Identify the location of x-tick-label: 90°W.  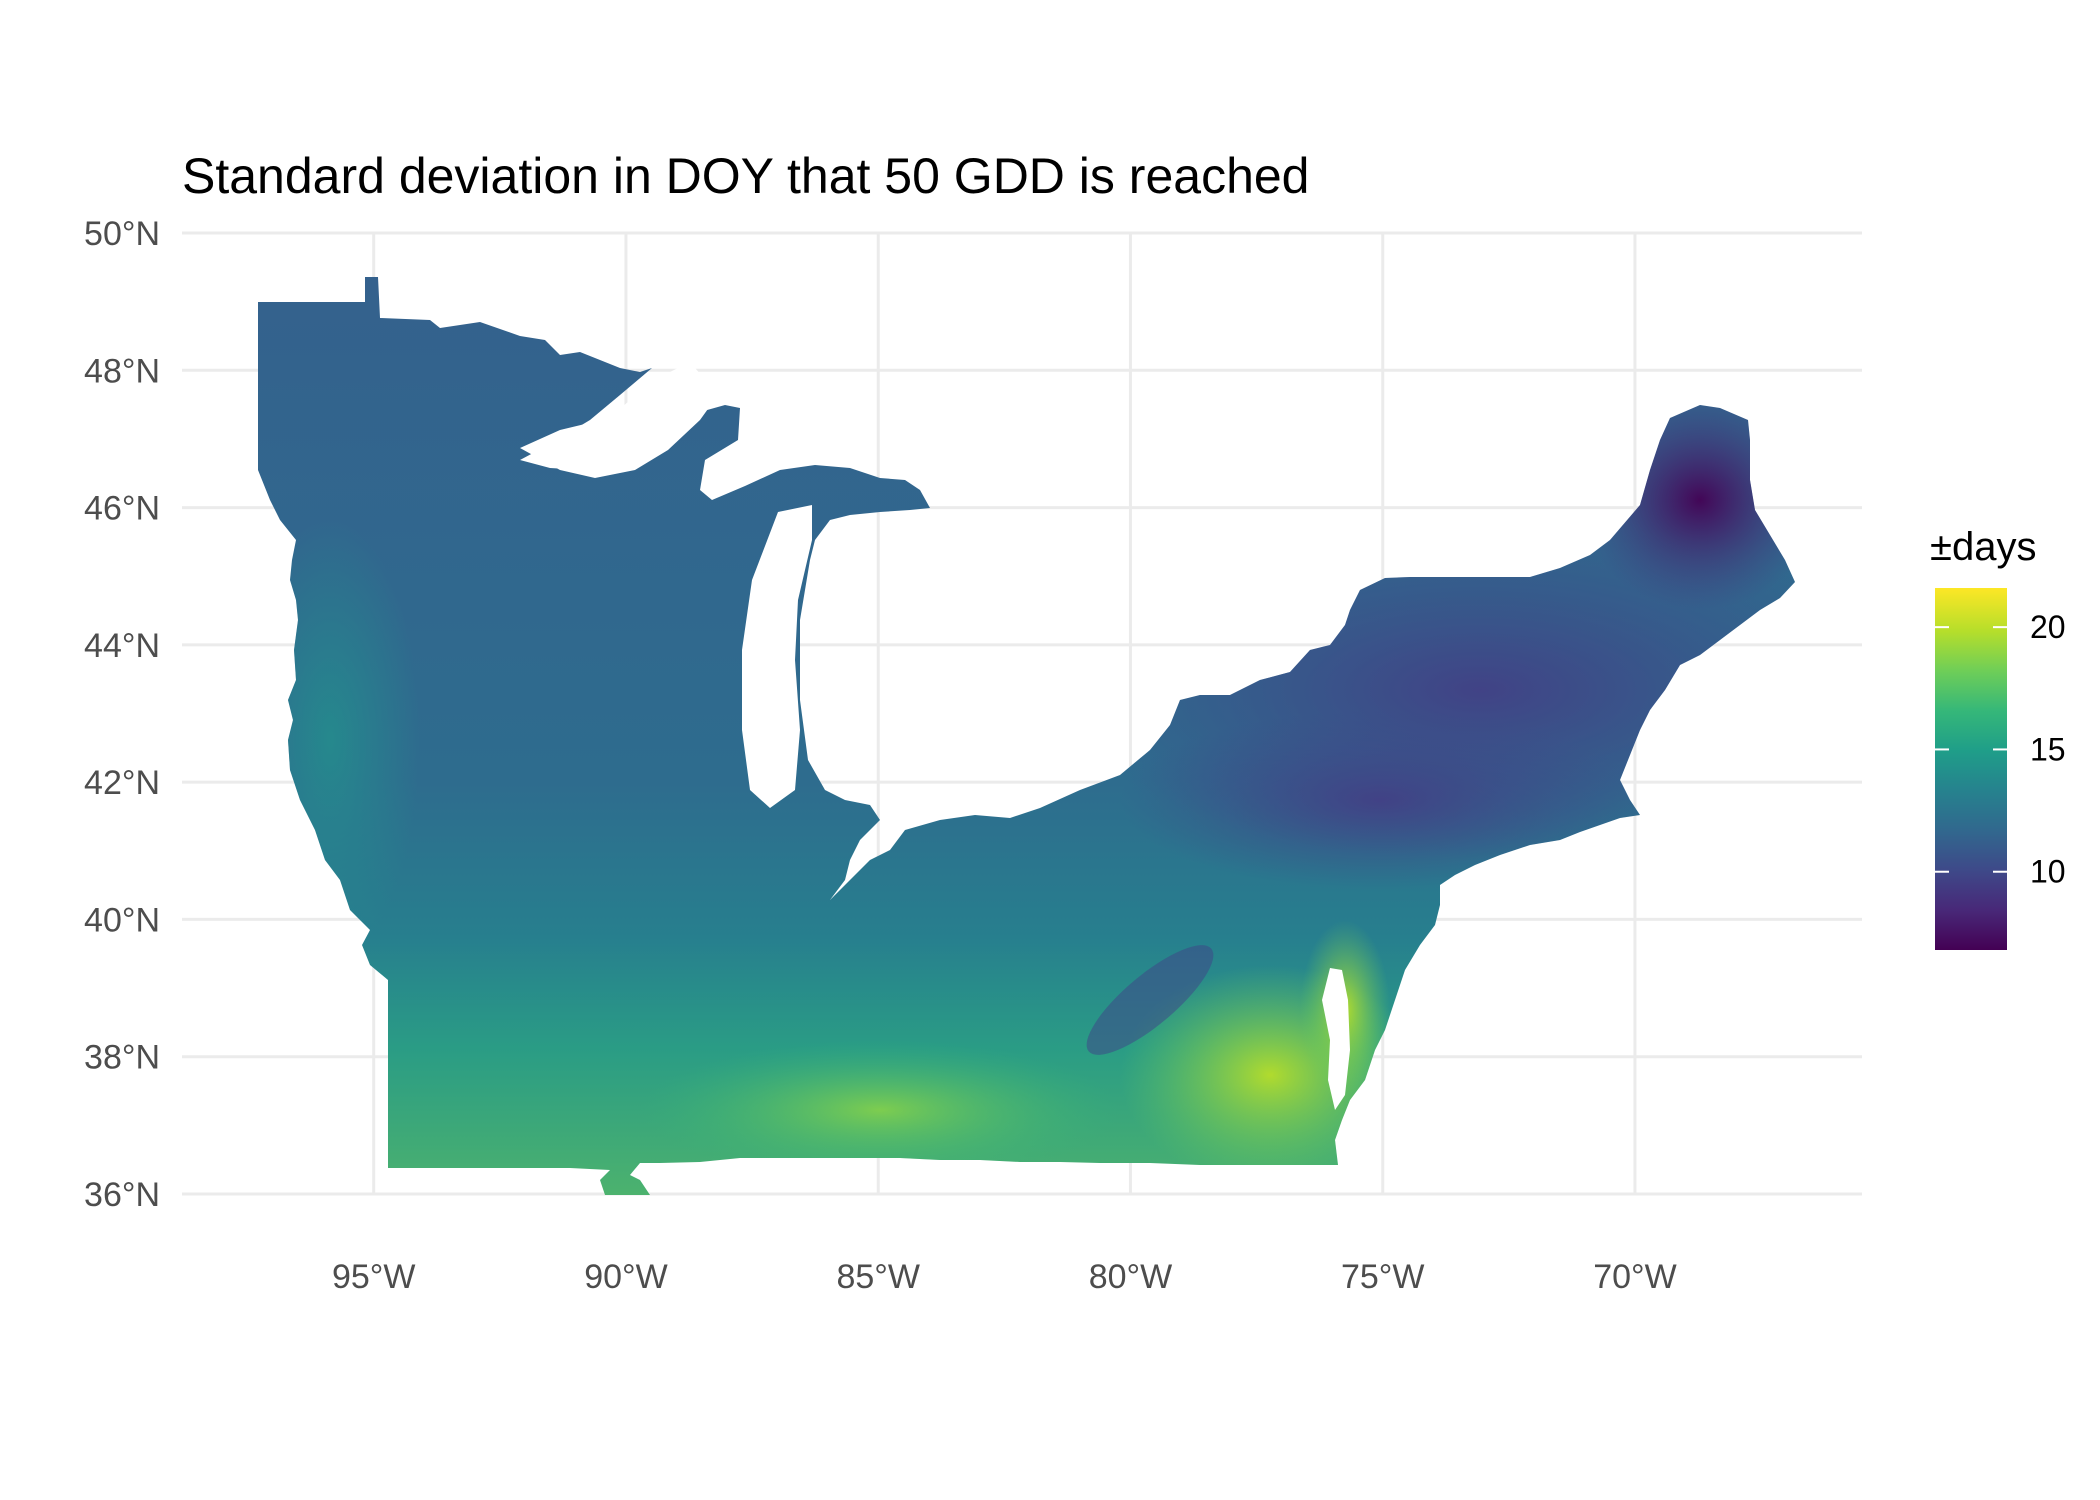
(626, 1277).